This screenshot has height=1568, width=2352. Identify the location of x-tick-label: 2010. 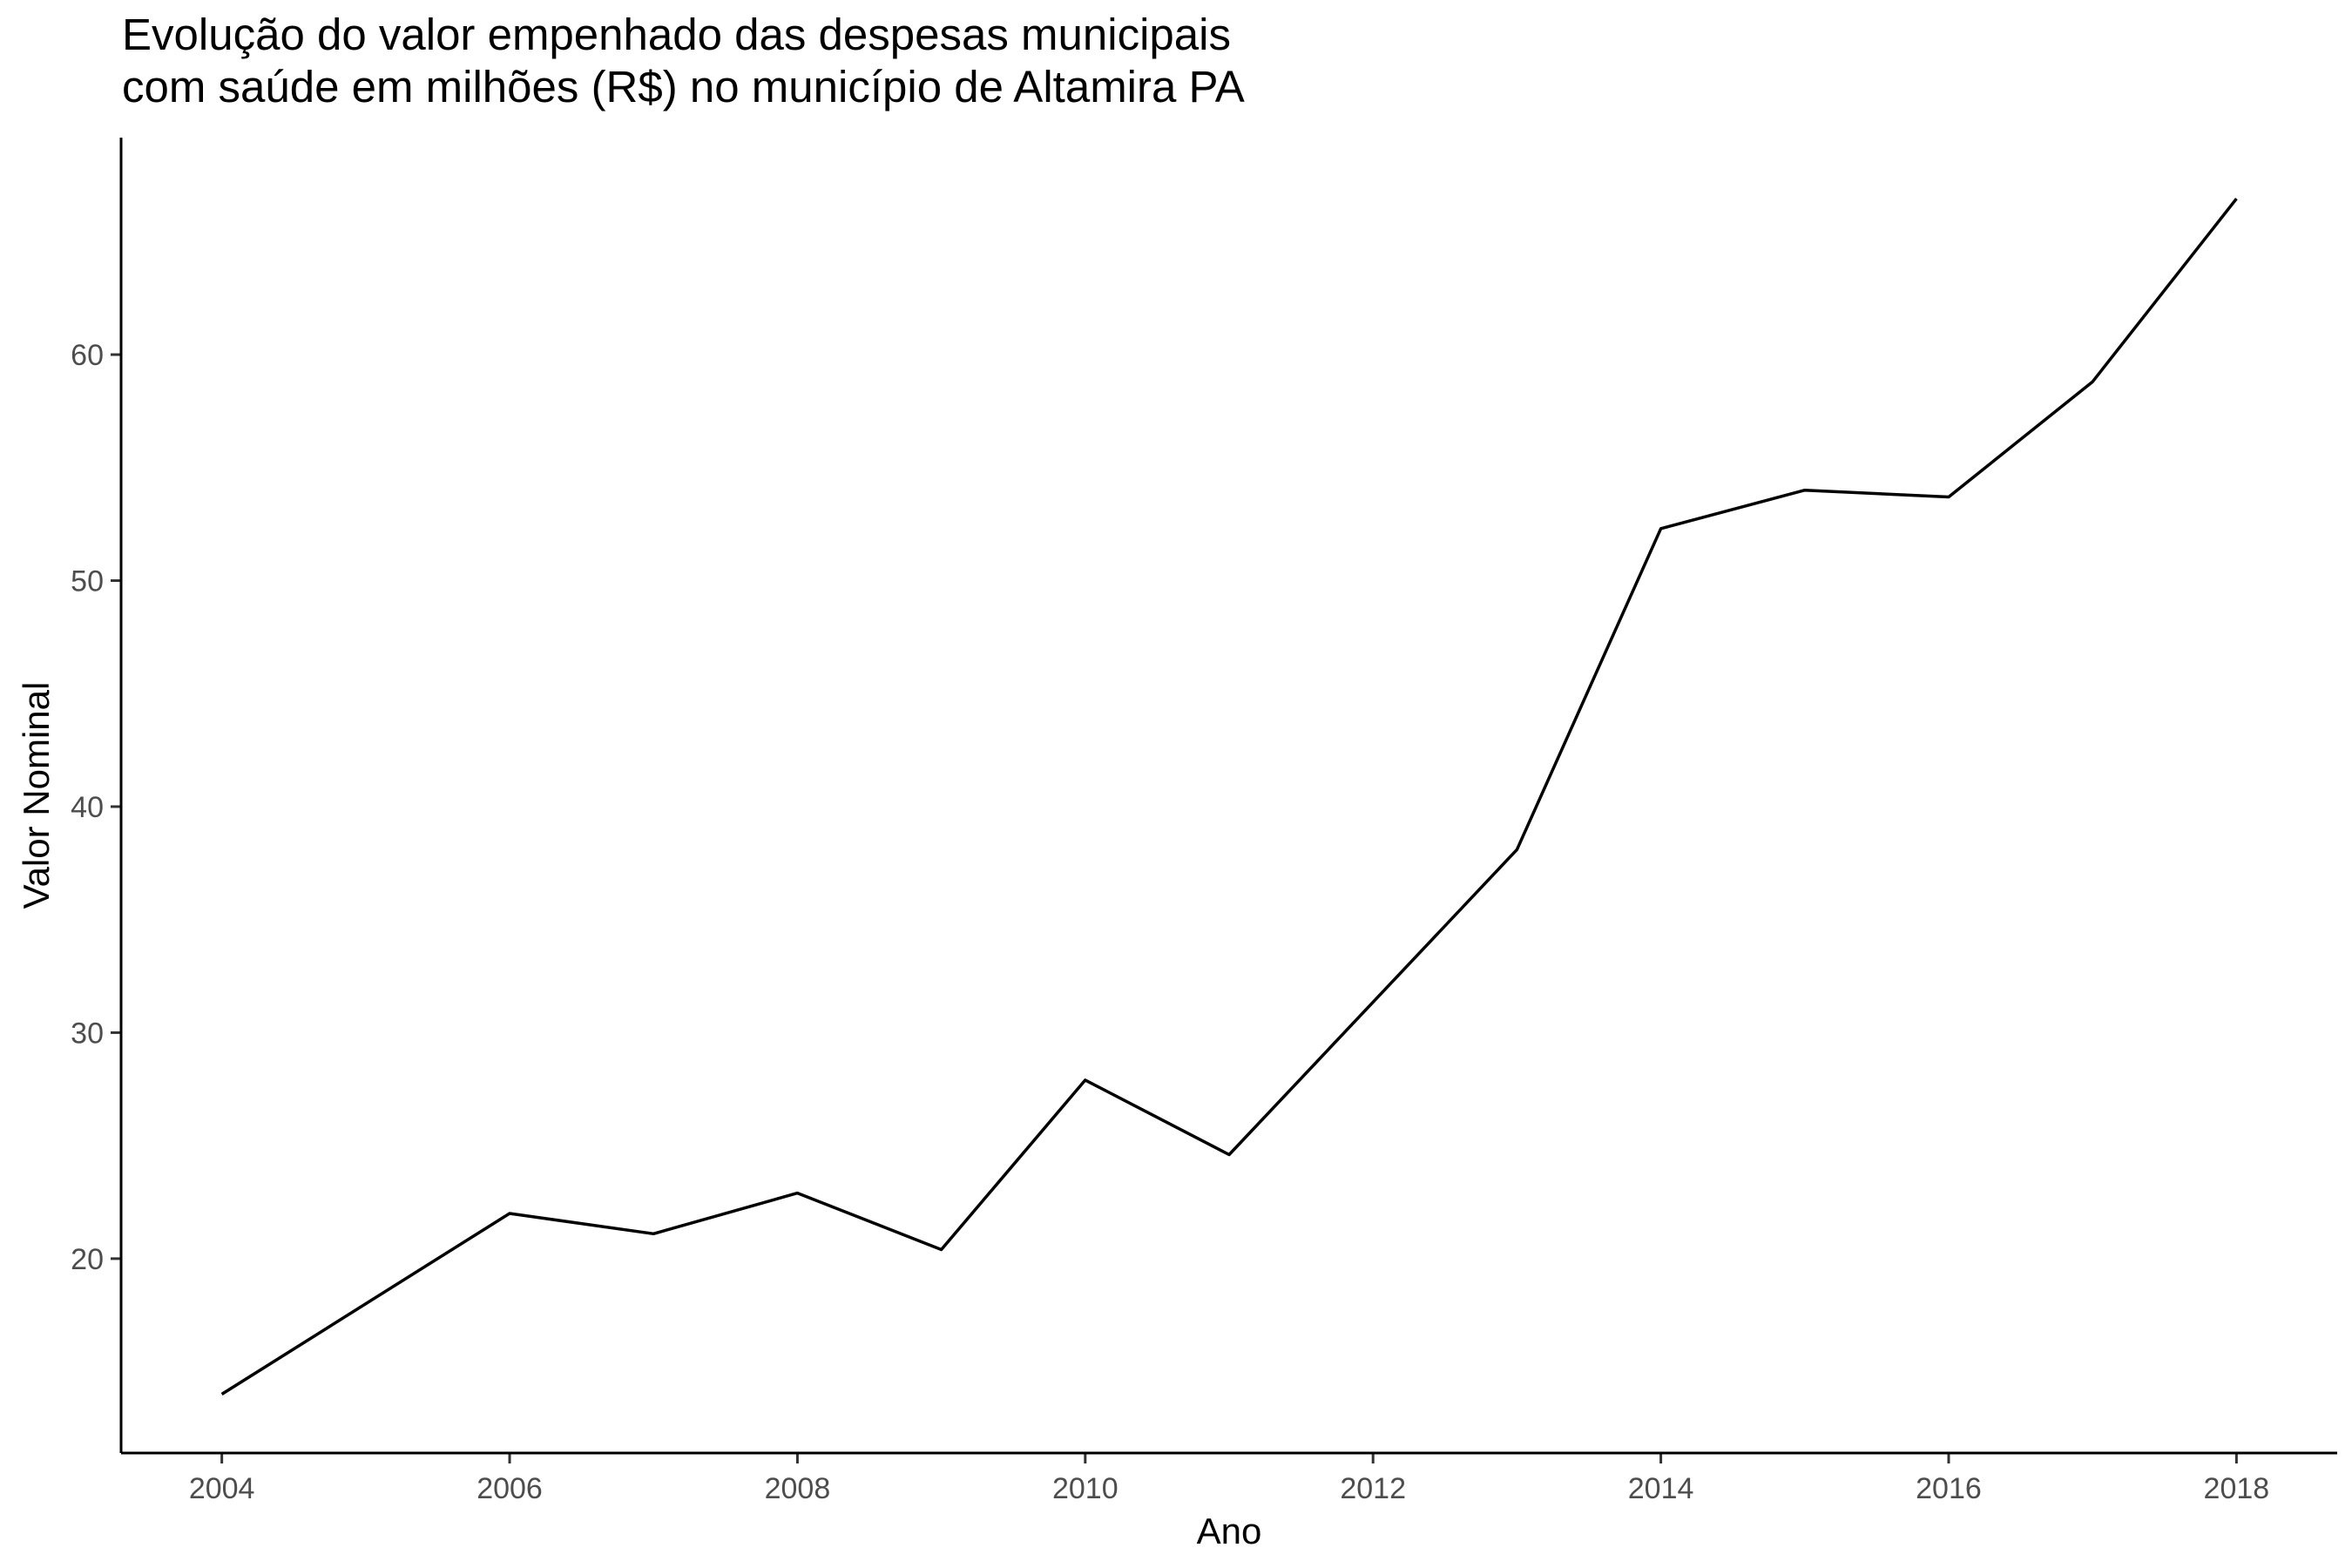
(1085, 1488).